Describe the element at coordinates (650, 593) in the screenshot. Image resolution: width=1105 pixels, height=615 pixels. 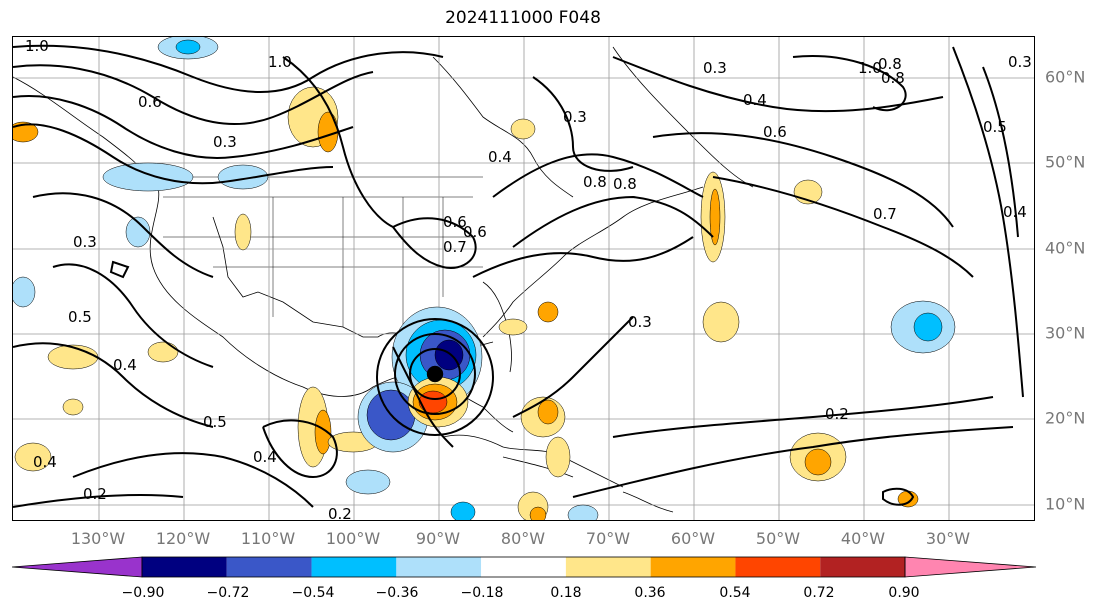
I see `colorbar-tick: 0.36` at that location.